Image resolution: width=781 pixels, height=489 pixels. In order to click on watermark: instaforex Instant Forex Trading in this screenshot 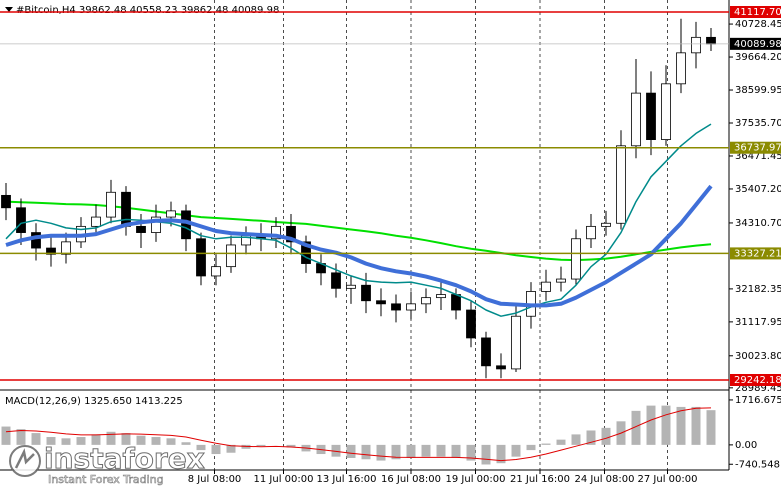, I will do `click(107, 464)`.